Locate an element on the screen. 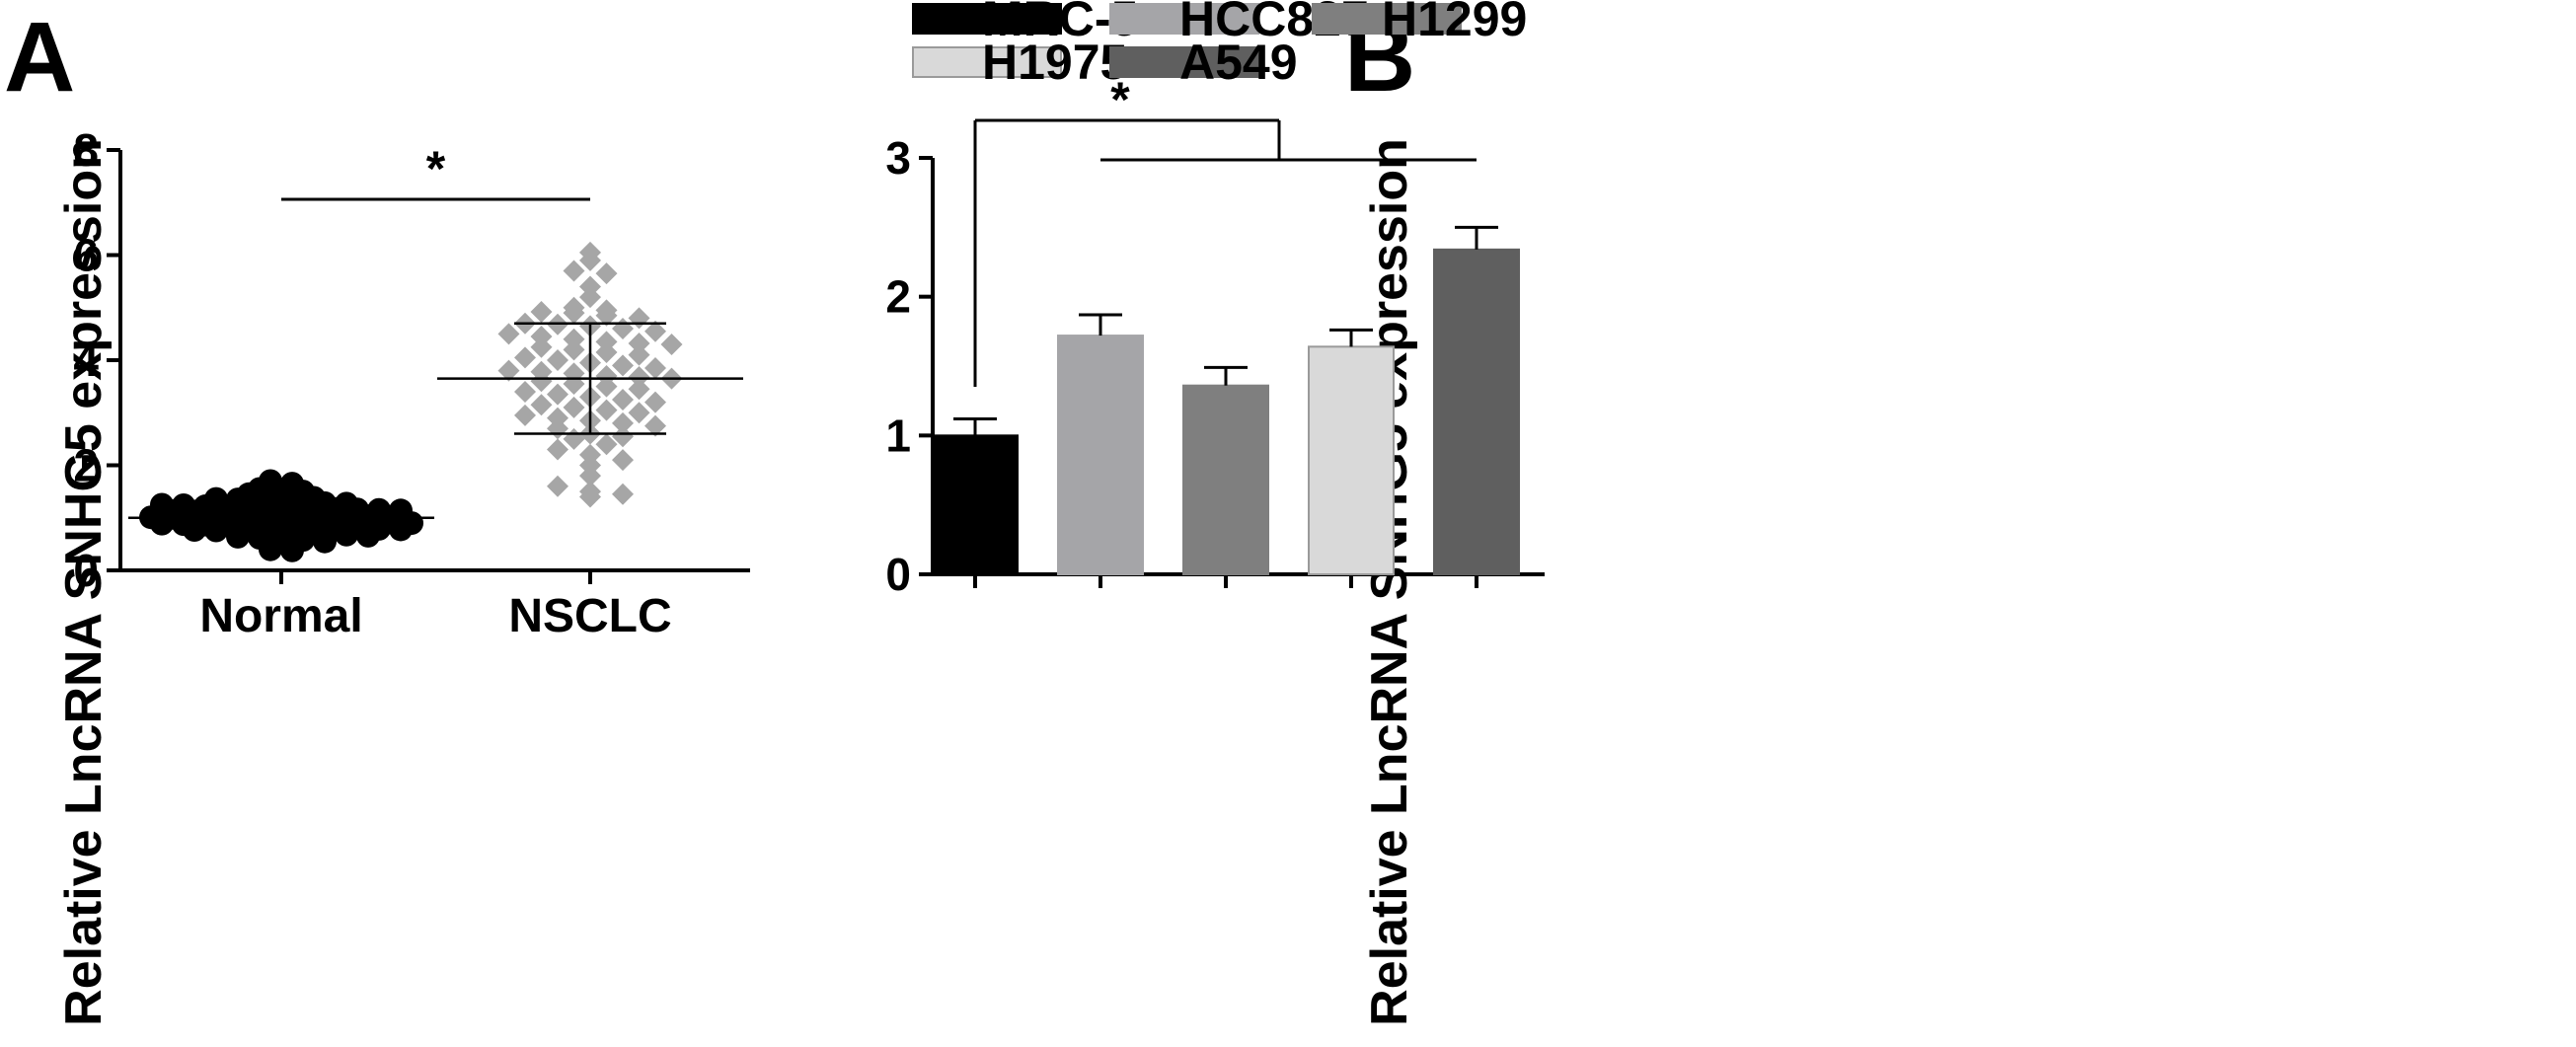  bar-hcc827 is located at coordinates (1100, 455).